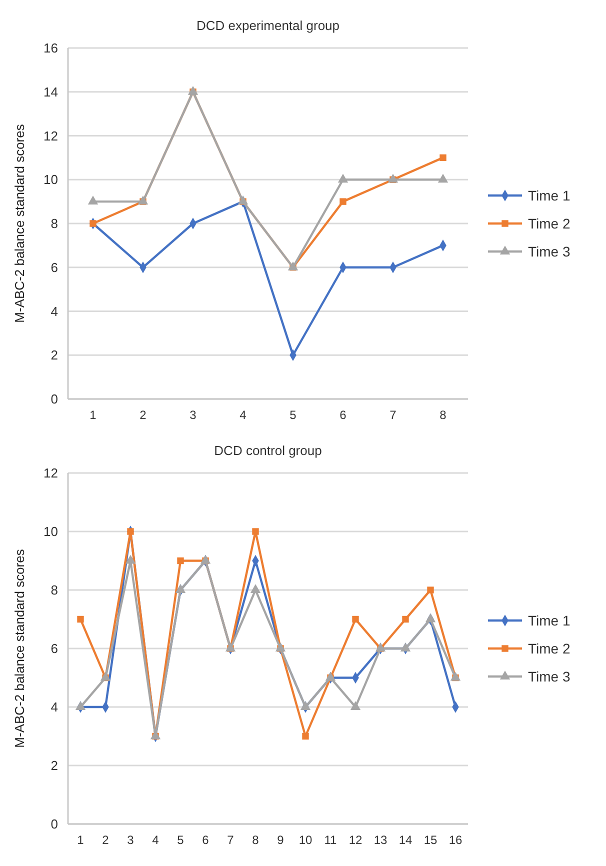 This screenshot has width=606, height=866. What do you see at coordinates (51, 92) in the screenshot?
I see `y-tick-label: 14` at bounding box center [51, 92].